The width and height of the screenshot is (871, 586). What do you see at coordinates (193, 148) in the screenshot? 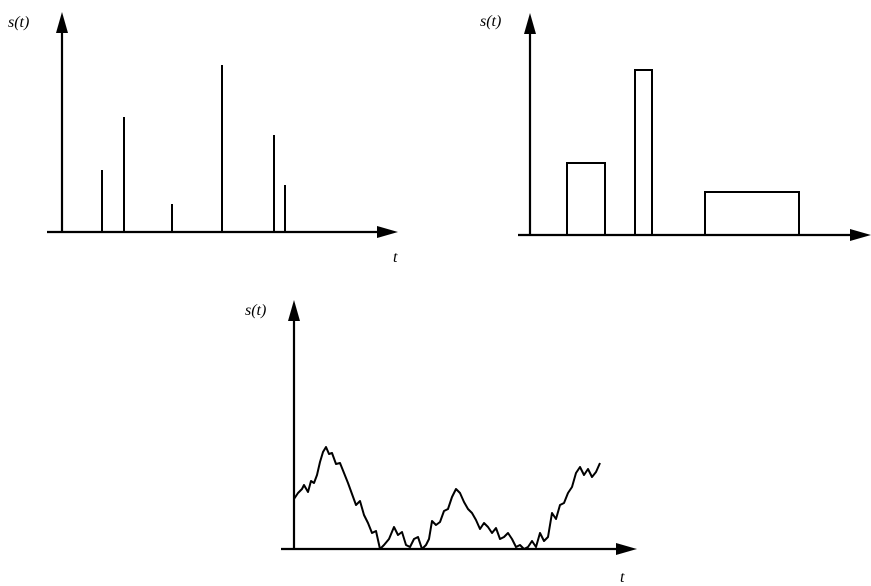
I see `impulse-marks` at bounding box center [193, 148].